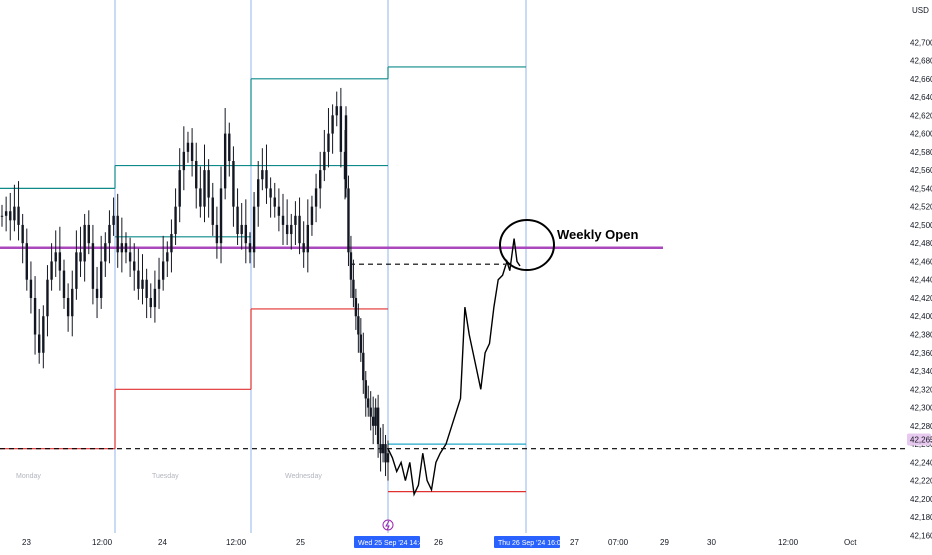  Describe the element at coordinates (921, 389) in the screenshot. I see `price-tick-label: 42,320` at that location.